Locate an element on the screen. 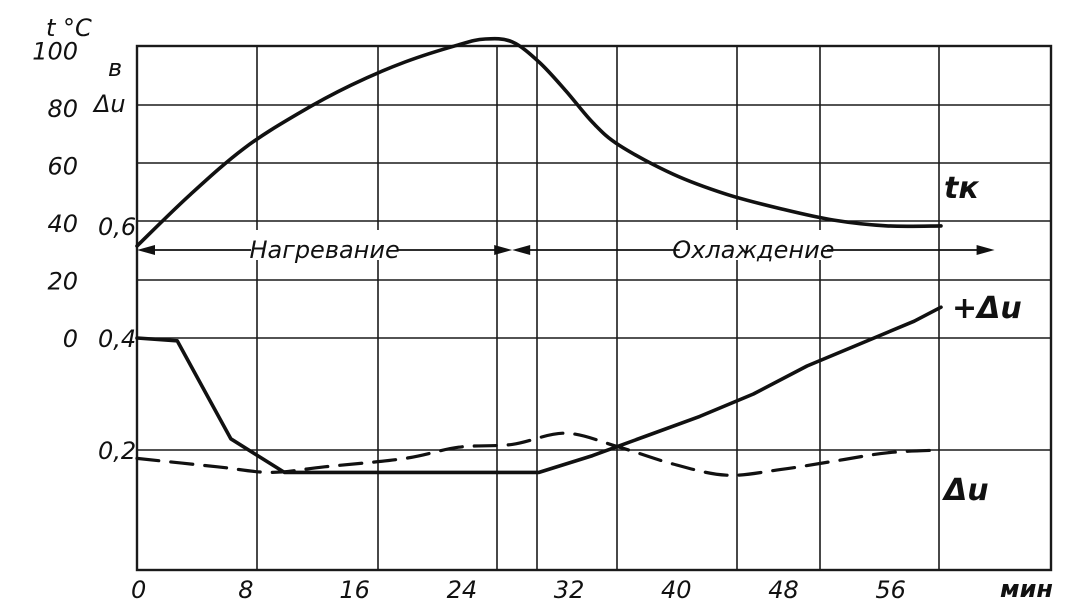  y-axis-title-temperature: t °C is located at coordinates (69, 28).